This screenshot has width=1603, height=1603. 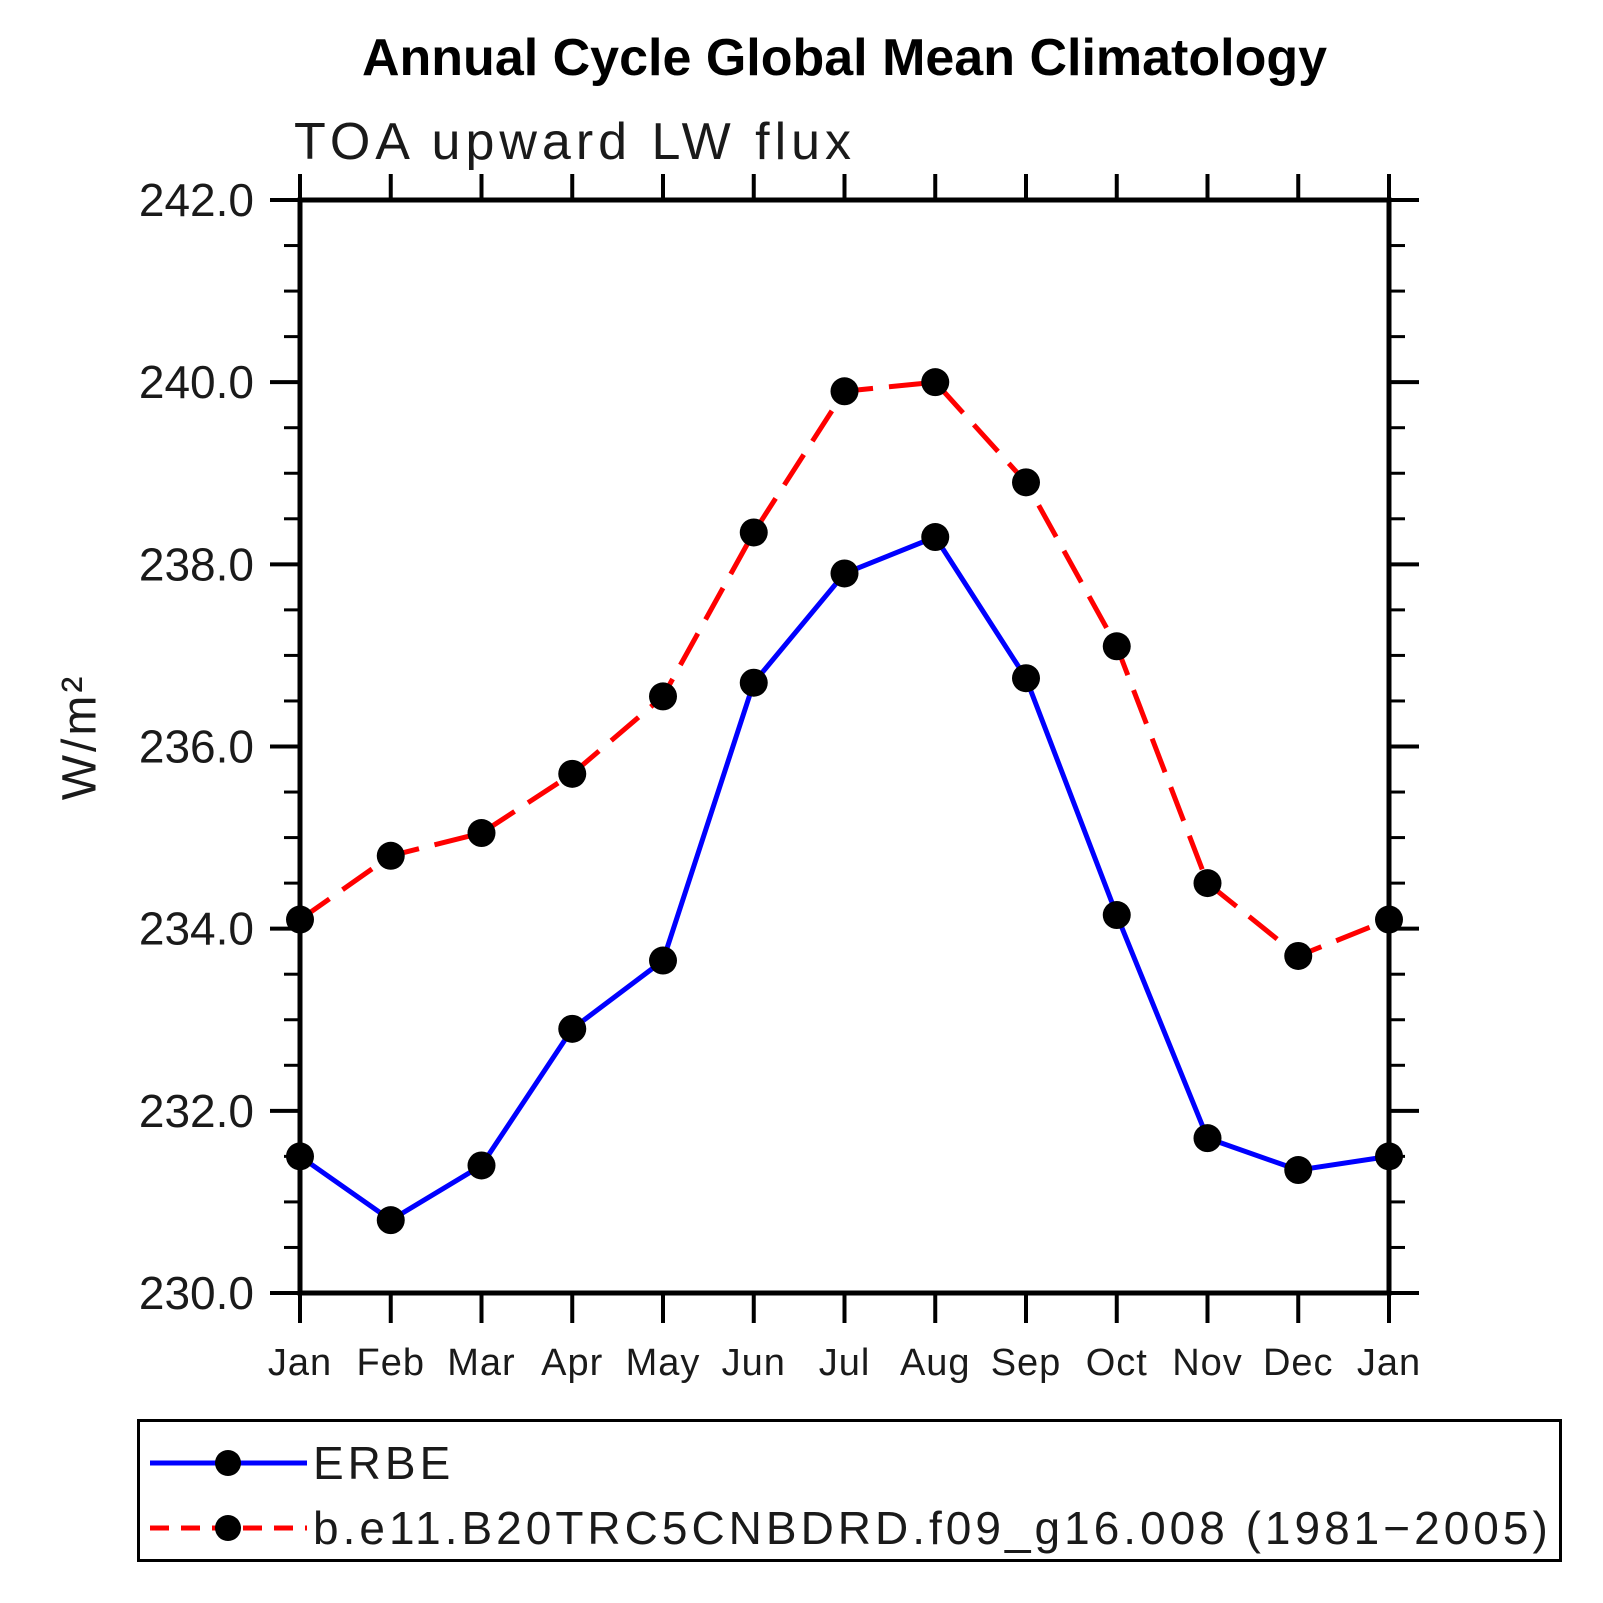 What do you see at coordinates (481, 1363) in the screenshot?
I see `x-tick-label: Mar` at bounding box center [481, 1363].